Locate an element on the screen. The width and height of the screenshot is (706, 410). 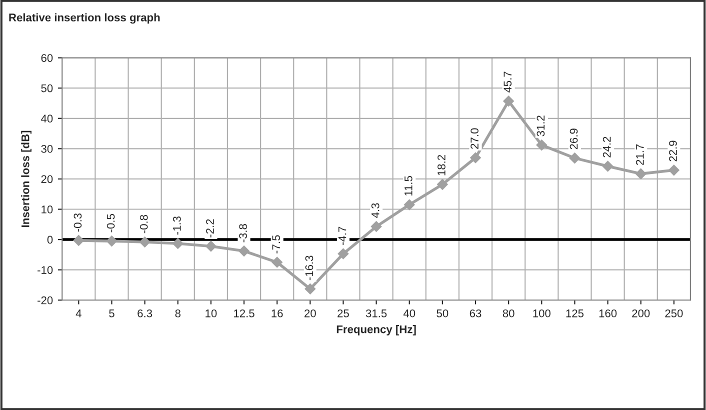
data-label: 22.9 is located at coordinates (673, 151).